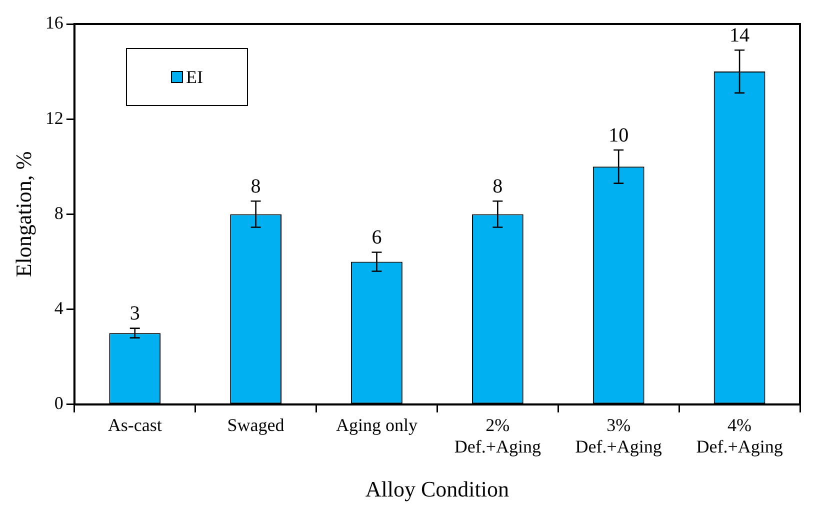  Describe the element at coordinates (59, 403) in the screenshot. I see `y-tick-label: 0` at that location.